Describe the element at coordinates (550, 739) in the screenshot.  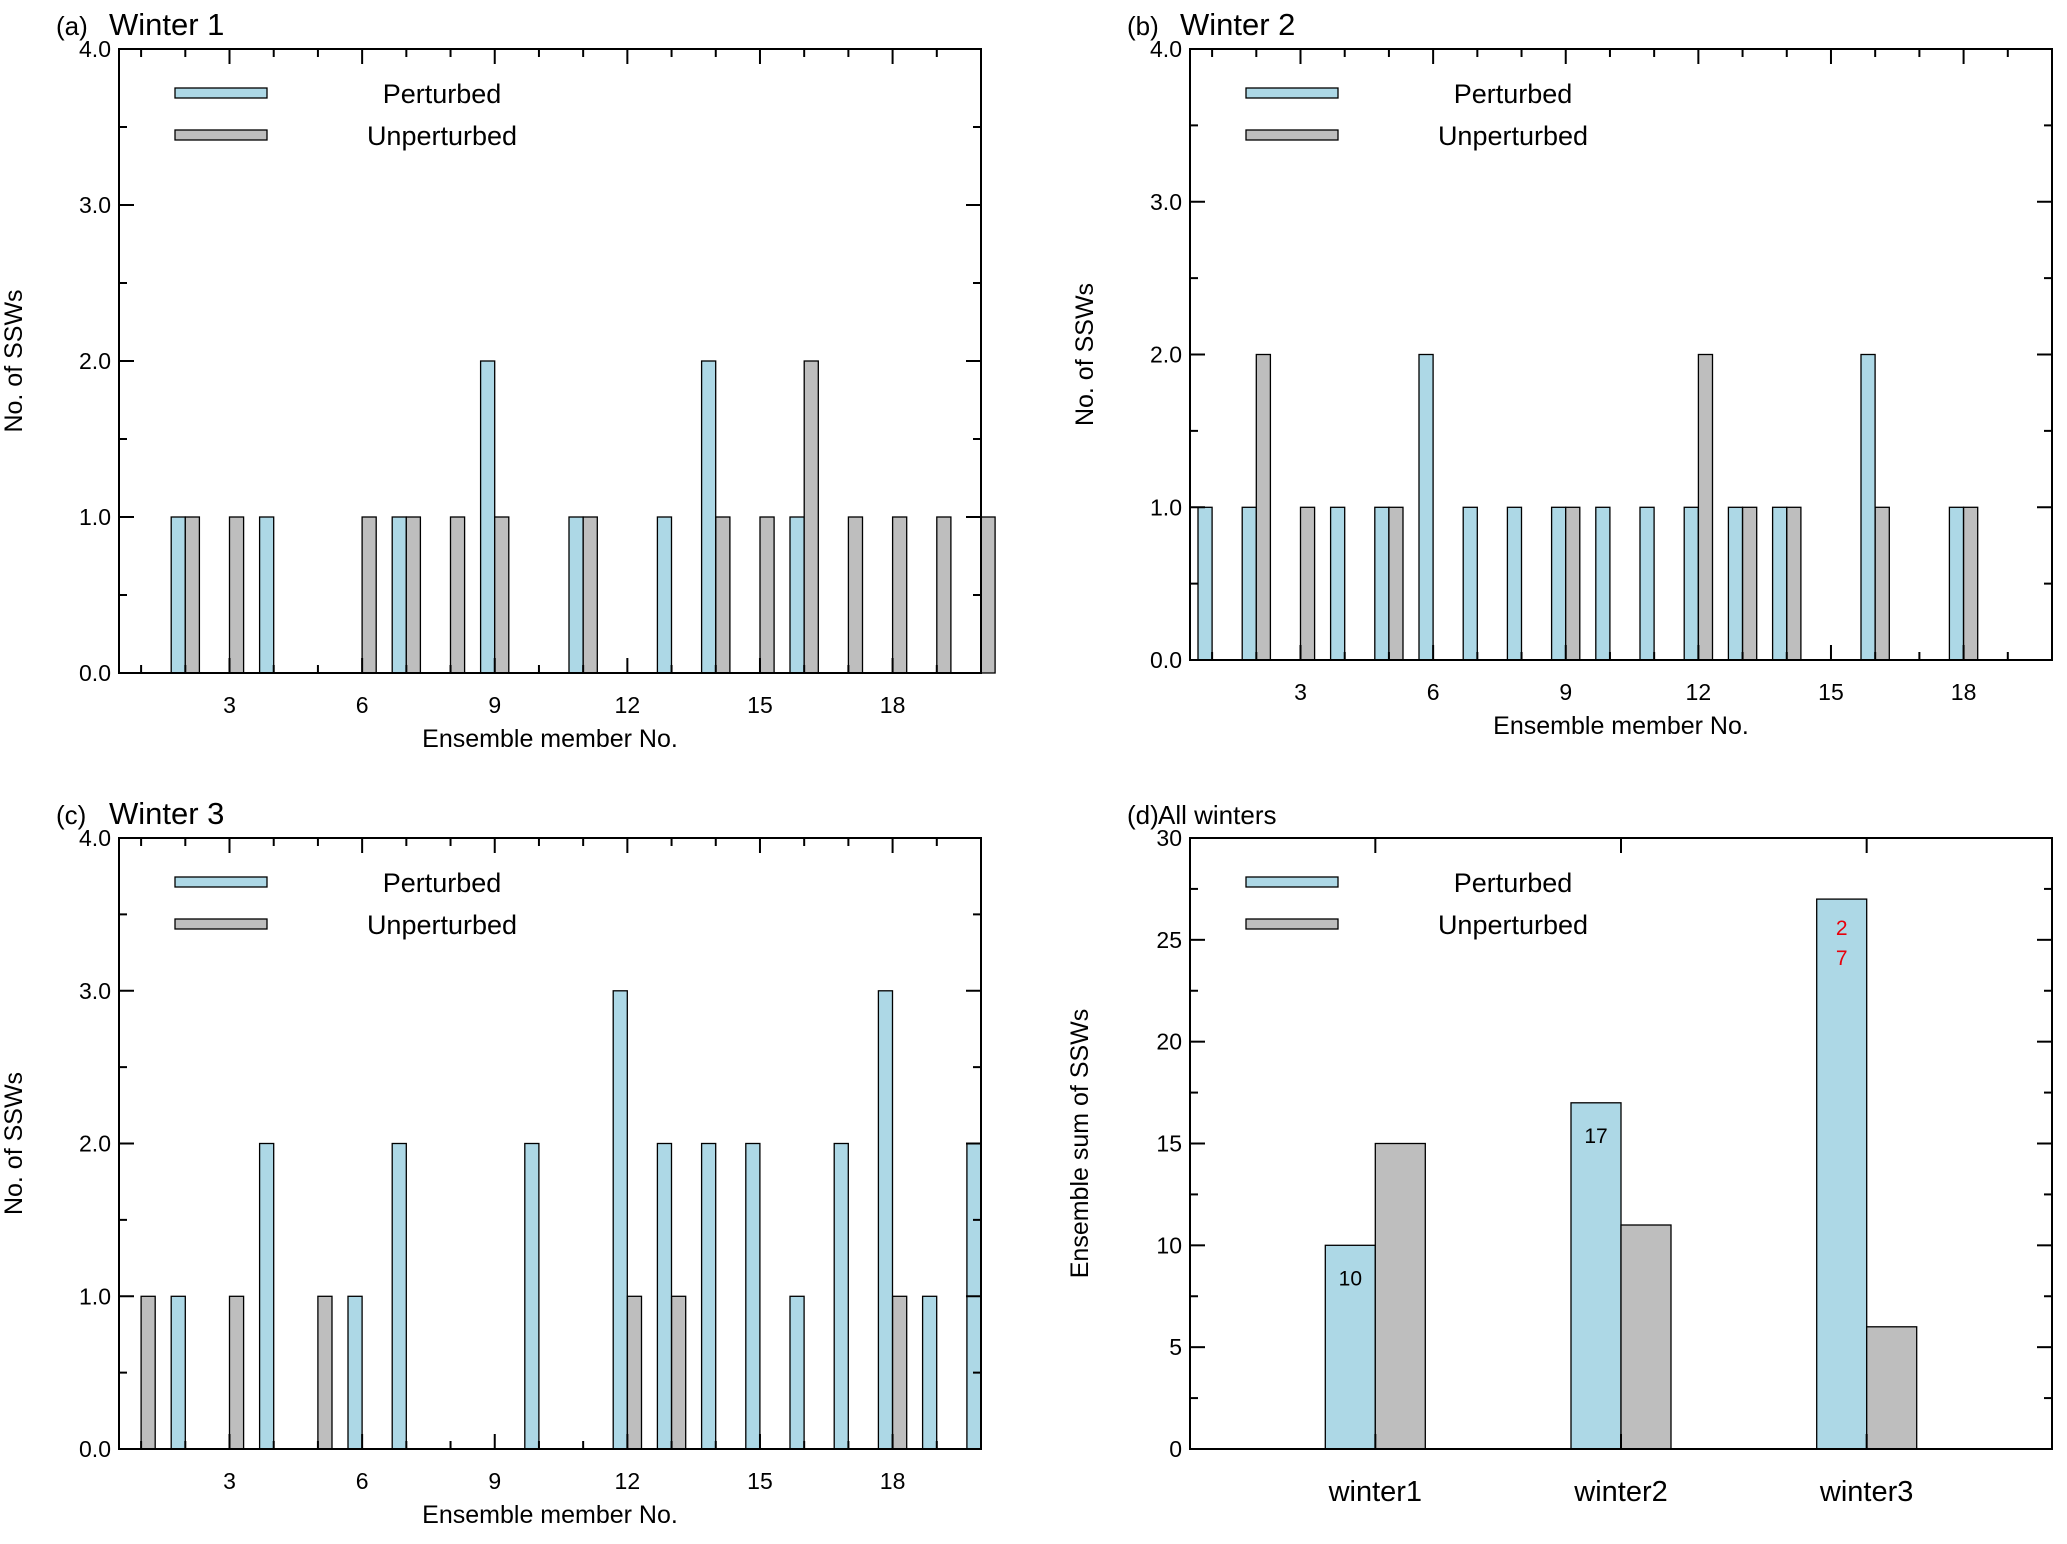
I see `x-axis-label: Ensemble member No.` at that location.